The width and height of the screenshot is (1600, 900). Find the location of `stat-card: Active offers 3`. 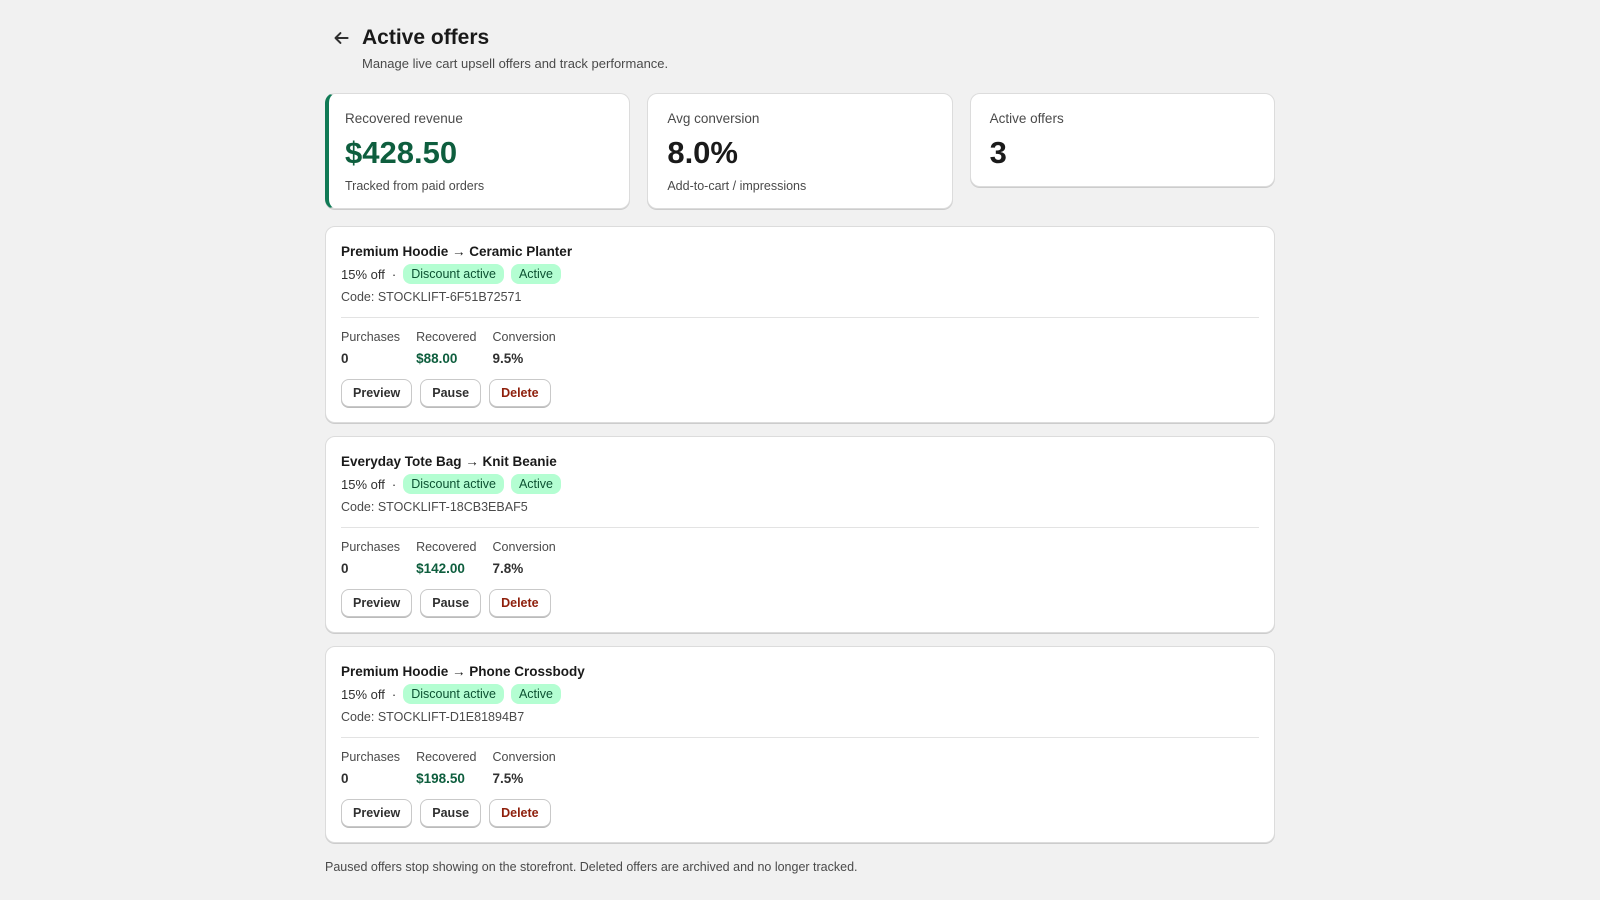

stat-card: Active offers 3 is located at coordinates (1122, 140).